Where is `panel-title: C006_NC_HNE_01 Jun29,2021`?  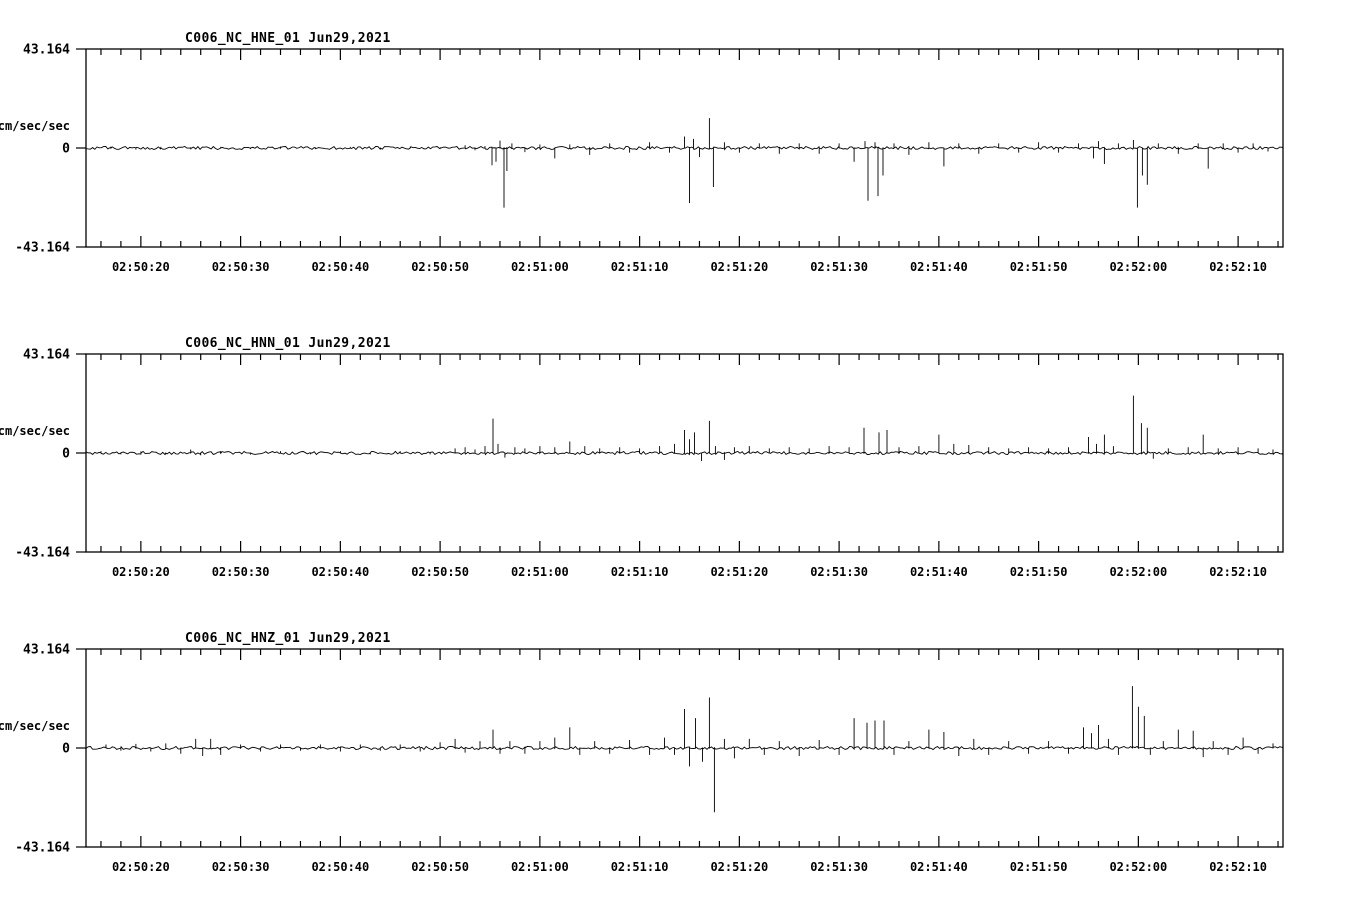 panel-title: C006_NC_HNE_01 Jun29,2021 is located at coordinates (288, 38).